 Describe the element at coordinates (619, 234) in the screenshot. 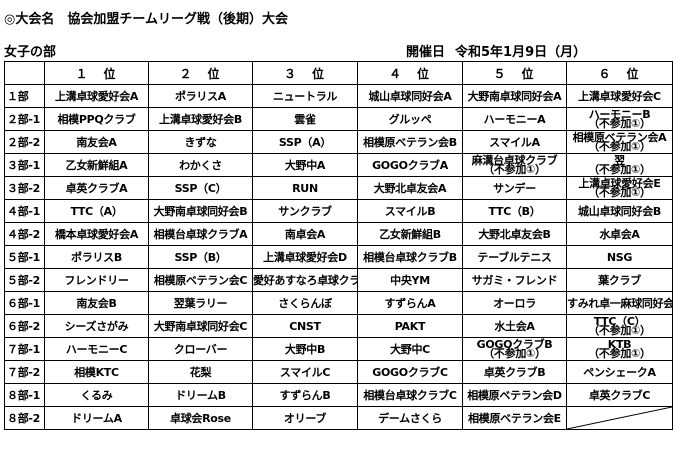

I see `team-cell: 水卓会A` at that location.